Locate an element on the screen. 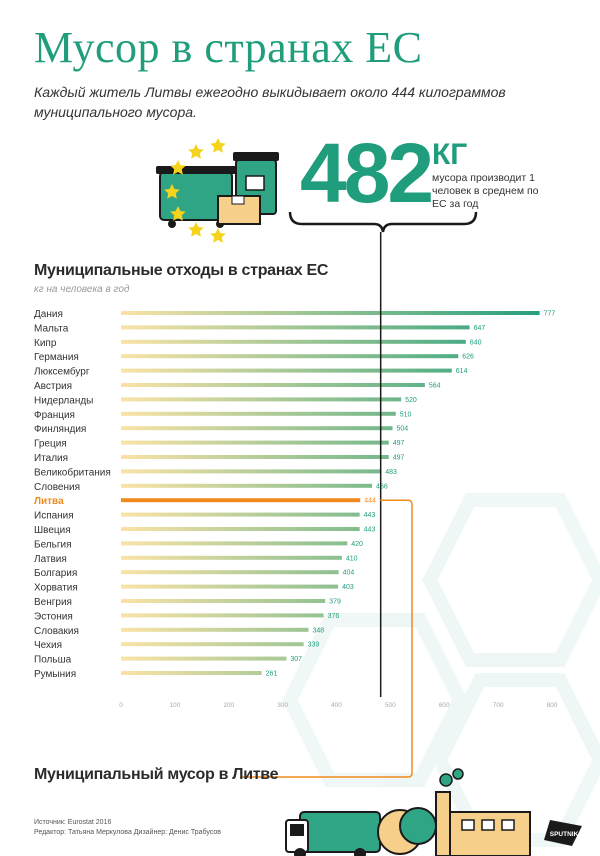  category-label: Нидерланды is located at coordinates (63, 400).